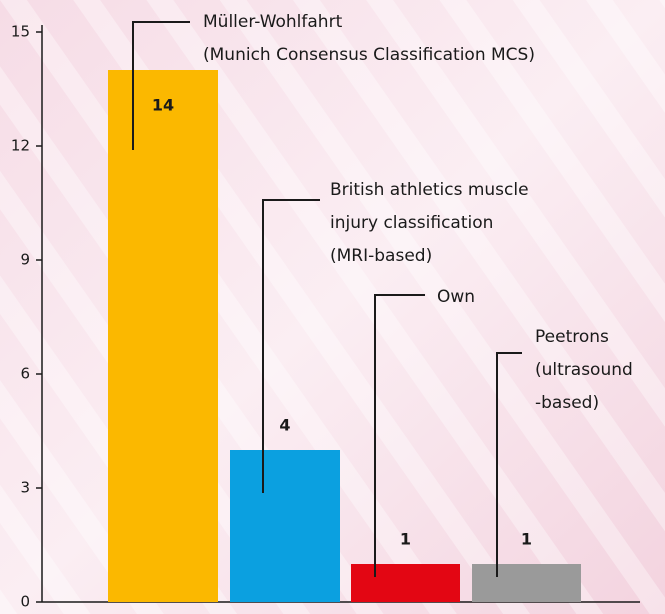 The height and width of the screenshot is (614, 665). Describe the element at coordinates (456, 297) in the screenshot. I see `category-label: Own` at that location.